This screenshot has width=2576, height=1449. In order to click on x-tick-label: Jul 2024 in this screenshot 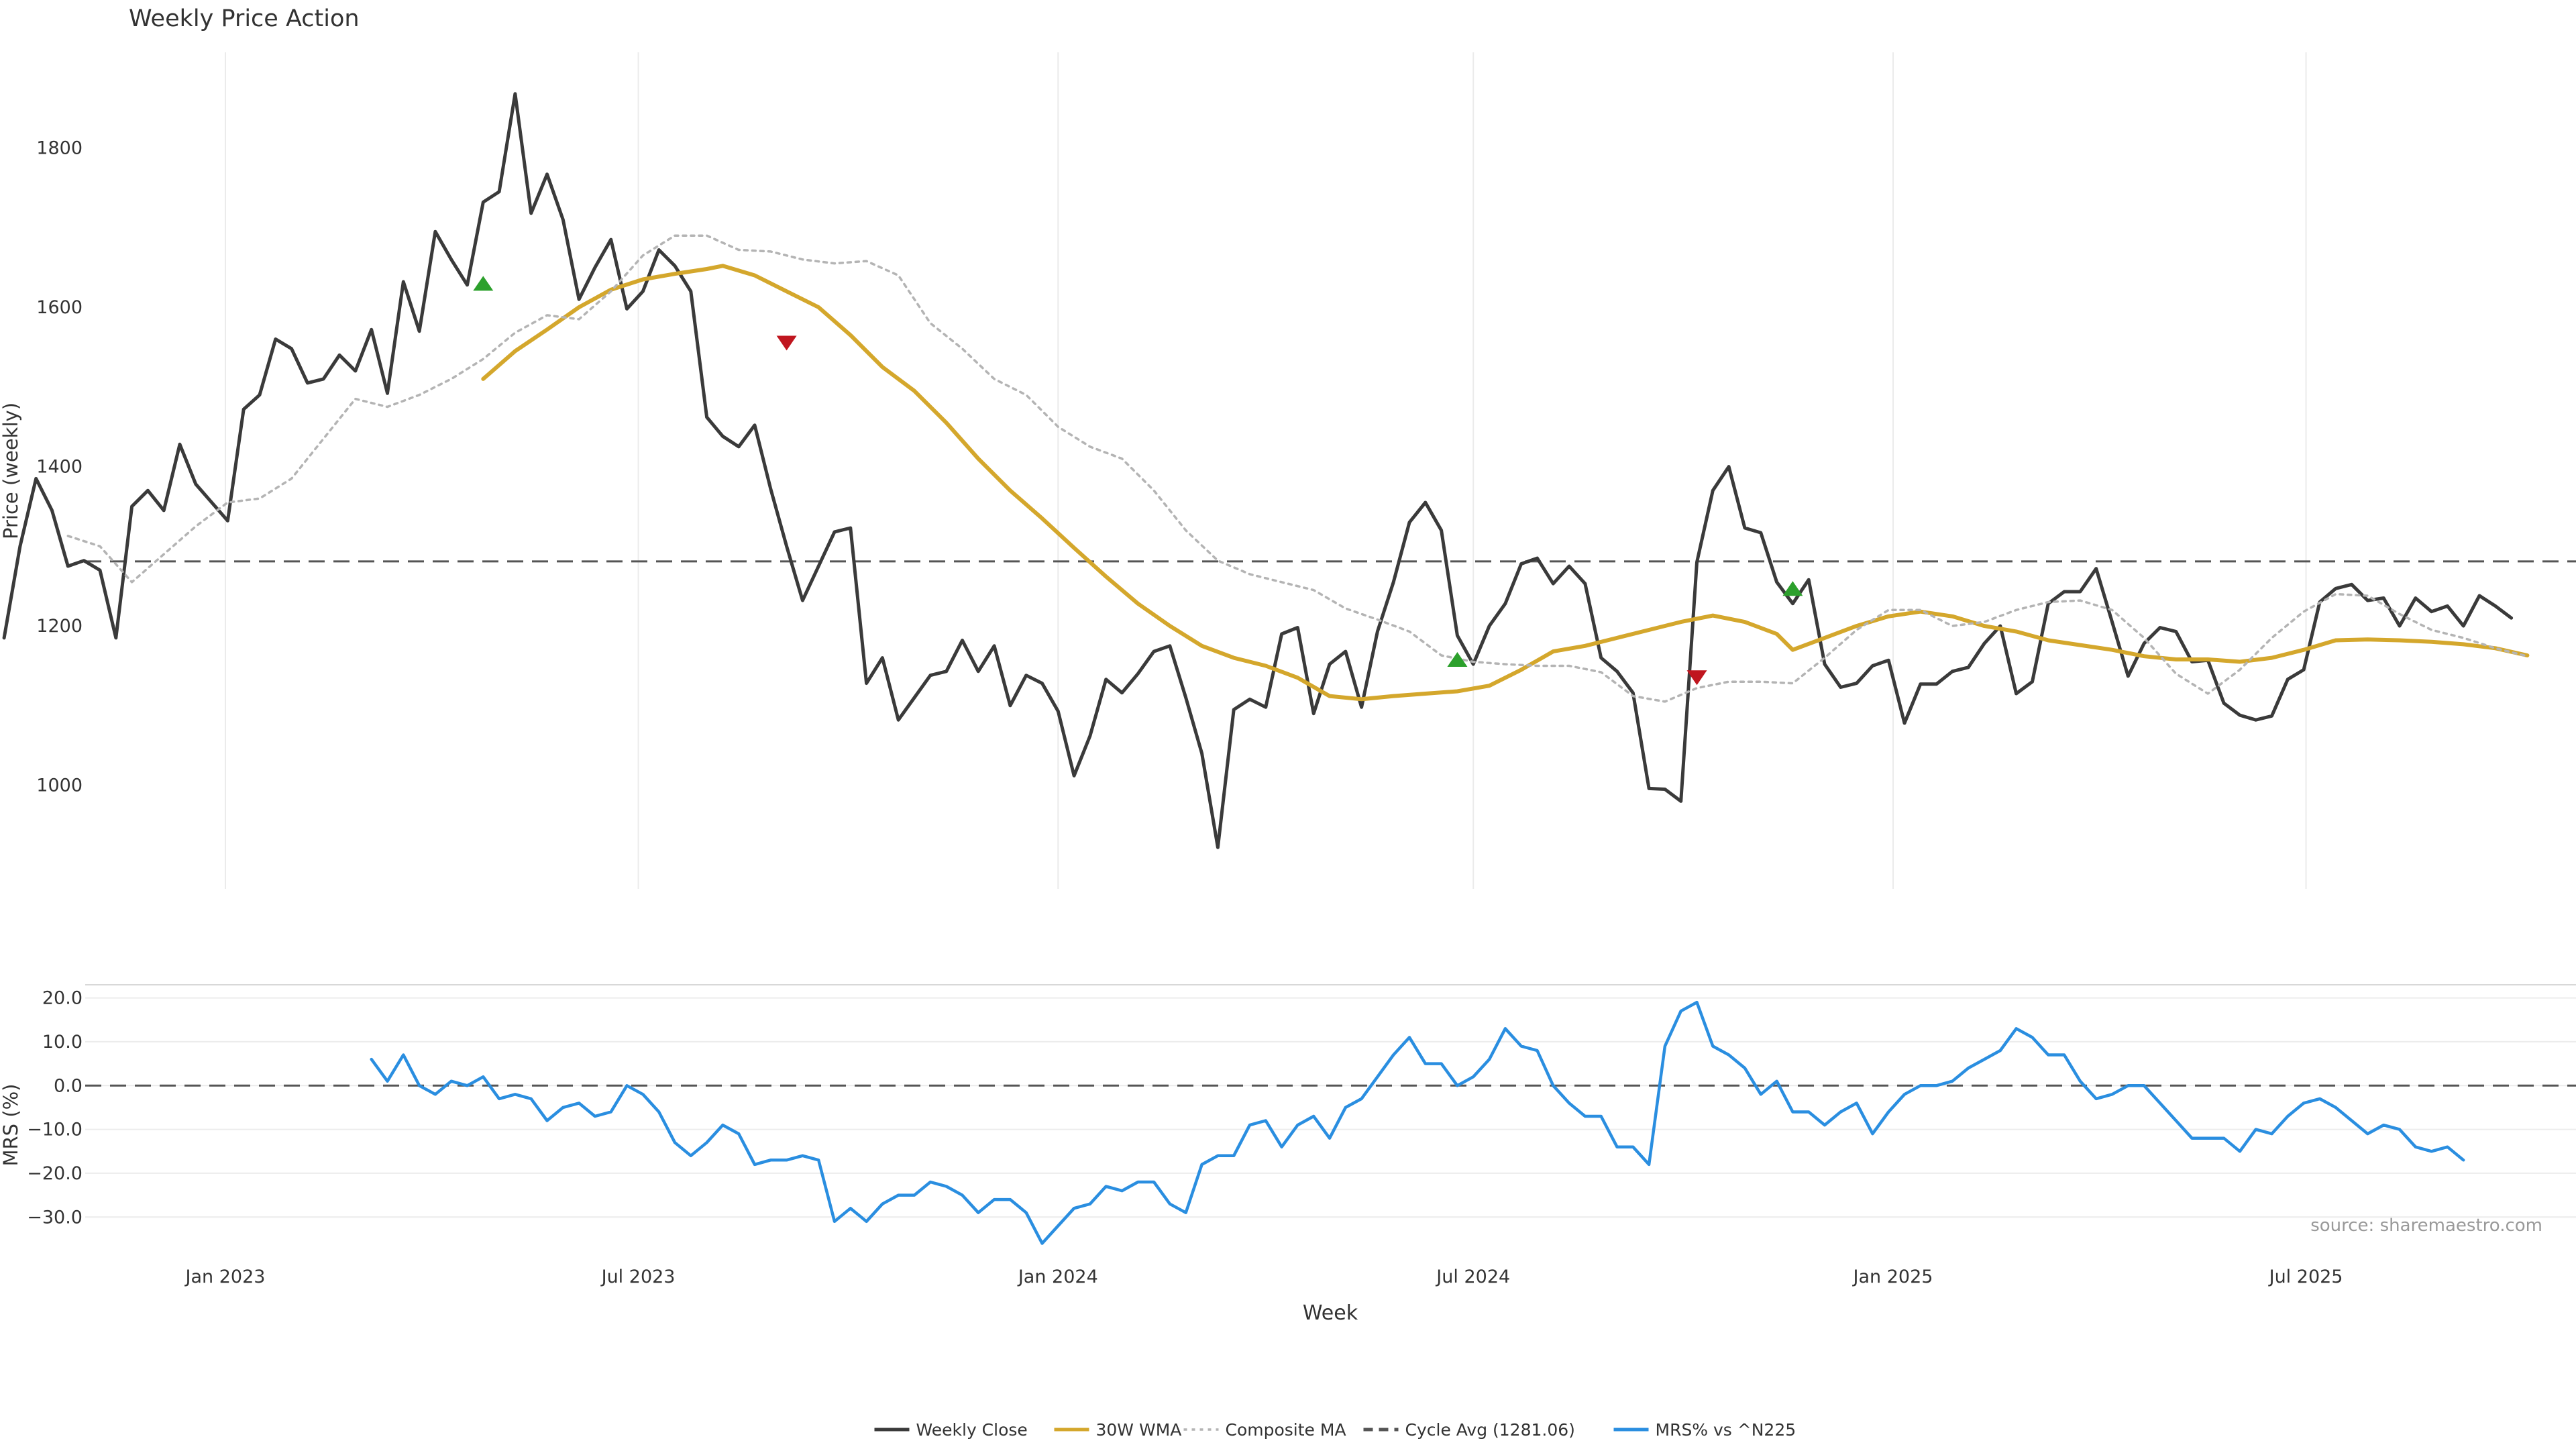, I will do `click(1472, 1277)`.